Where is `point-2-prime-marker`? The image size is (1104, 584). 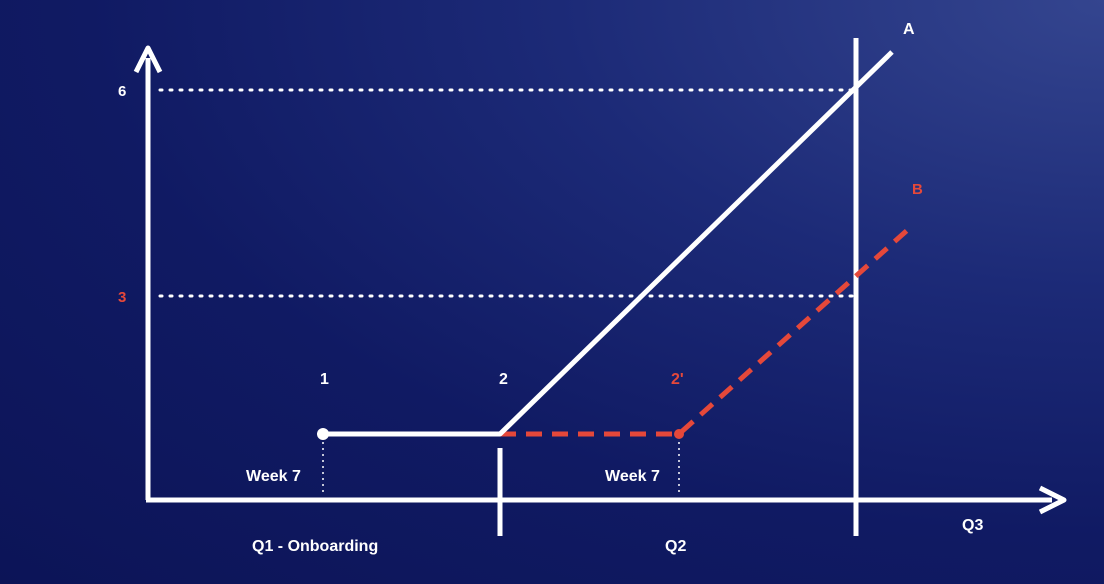
point-2-prime-marker is located at coordinates (679, 434).